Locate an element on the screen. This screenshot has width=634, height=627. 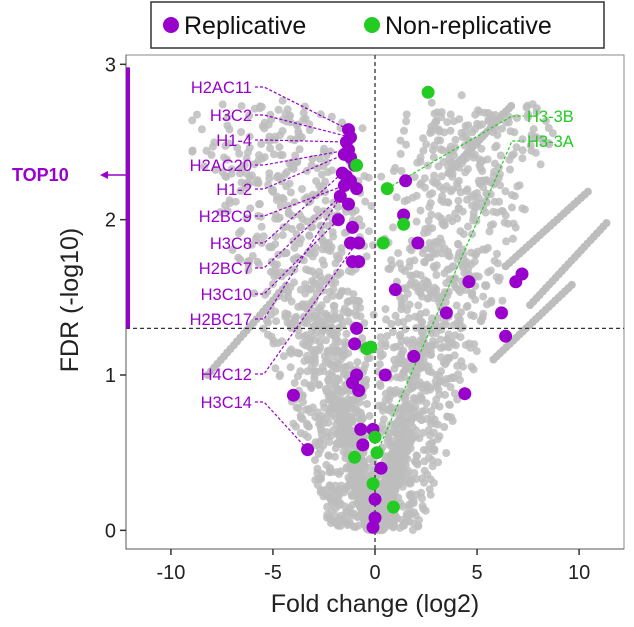
legend-label-non-replicative: Non-replicative is located at coordinates (468, 26).